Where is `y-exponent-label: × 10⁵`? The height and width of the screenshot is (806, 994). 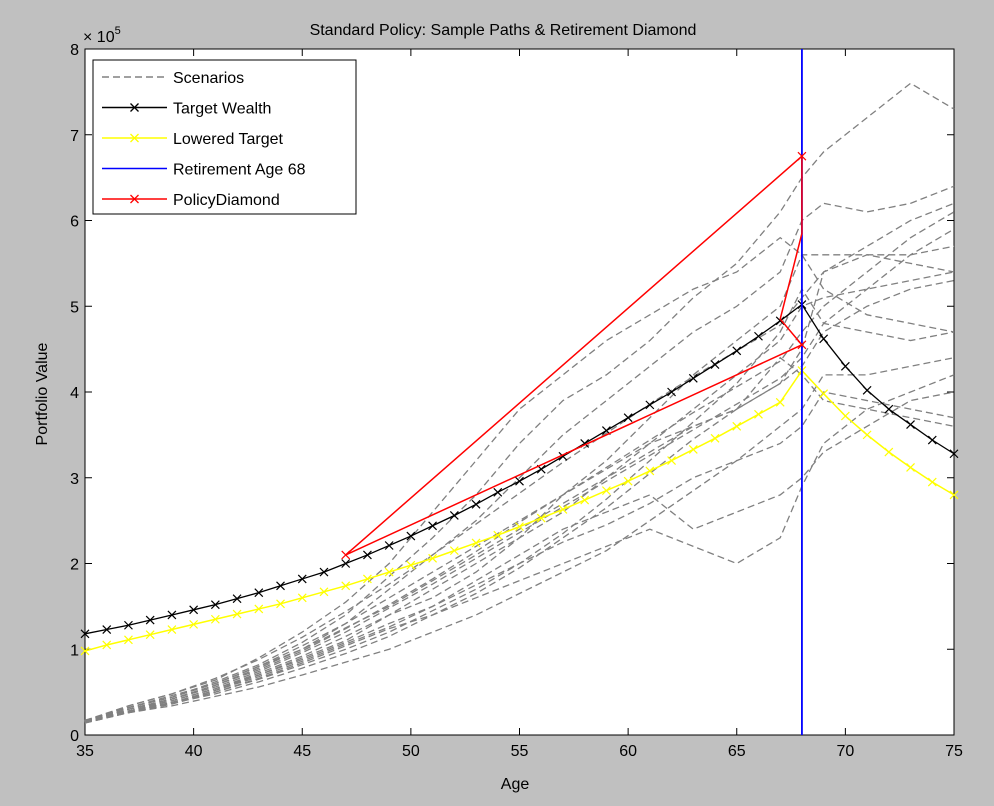
y-exponent-label: × 10⁵ is located at coordinates (102, 35).